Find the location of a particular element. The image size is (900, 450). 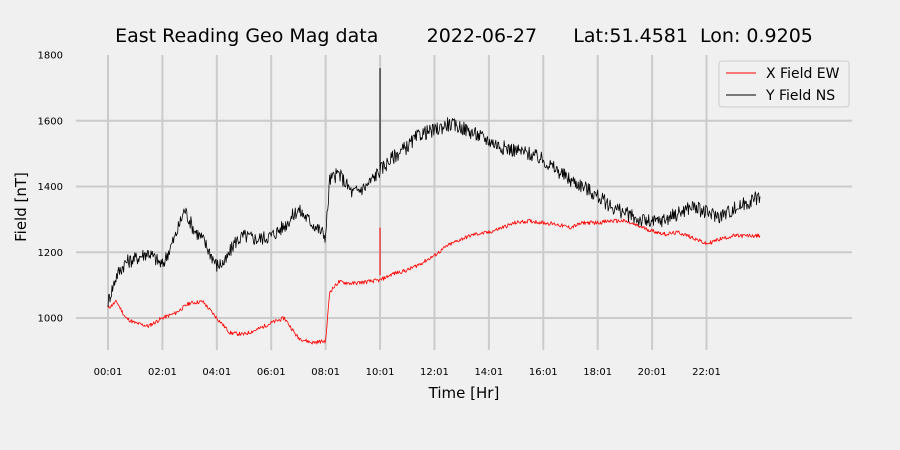

y-tick-labels: 1000 1200 1400 1600 1800 is located at coordinates (50, 188).